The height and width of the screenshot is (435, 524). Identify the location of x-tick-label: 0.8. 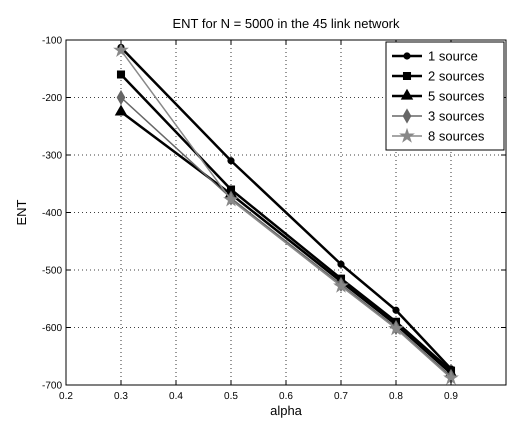
(396, 396).